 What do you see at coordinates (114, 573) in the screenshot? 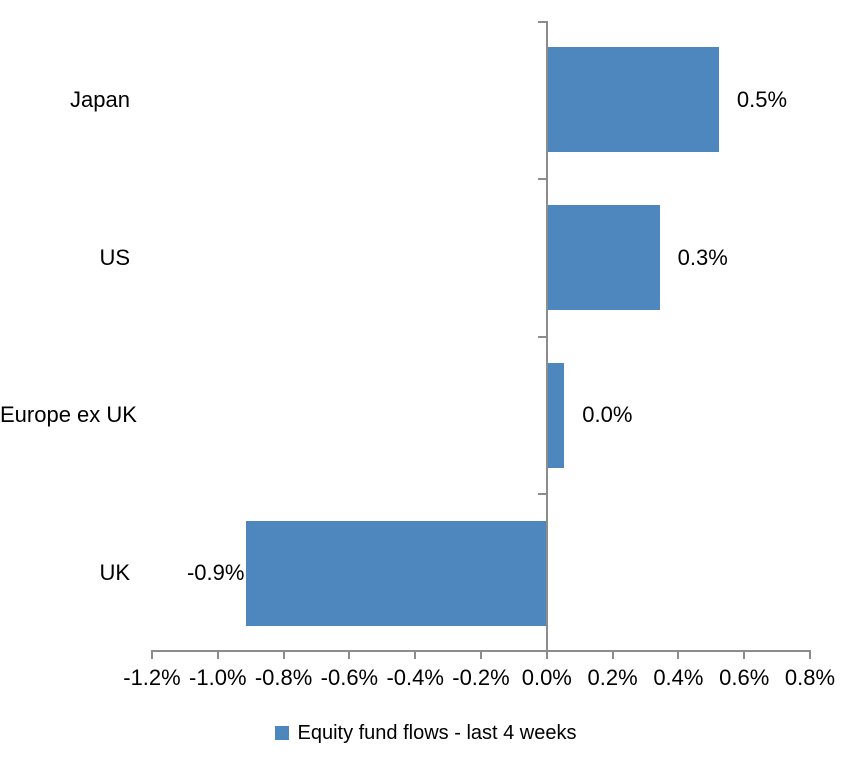
I see `category-label-uk: UK` at bounding box center [114, 573].